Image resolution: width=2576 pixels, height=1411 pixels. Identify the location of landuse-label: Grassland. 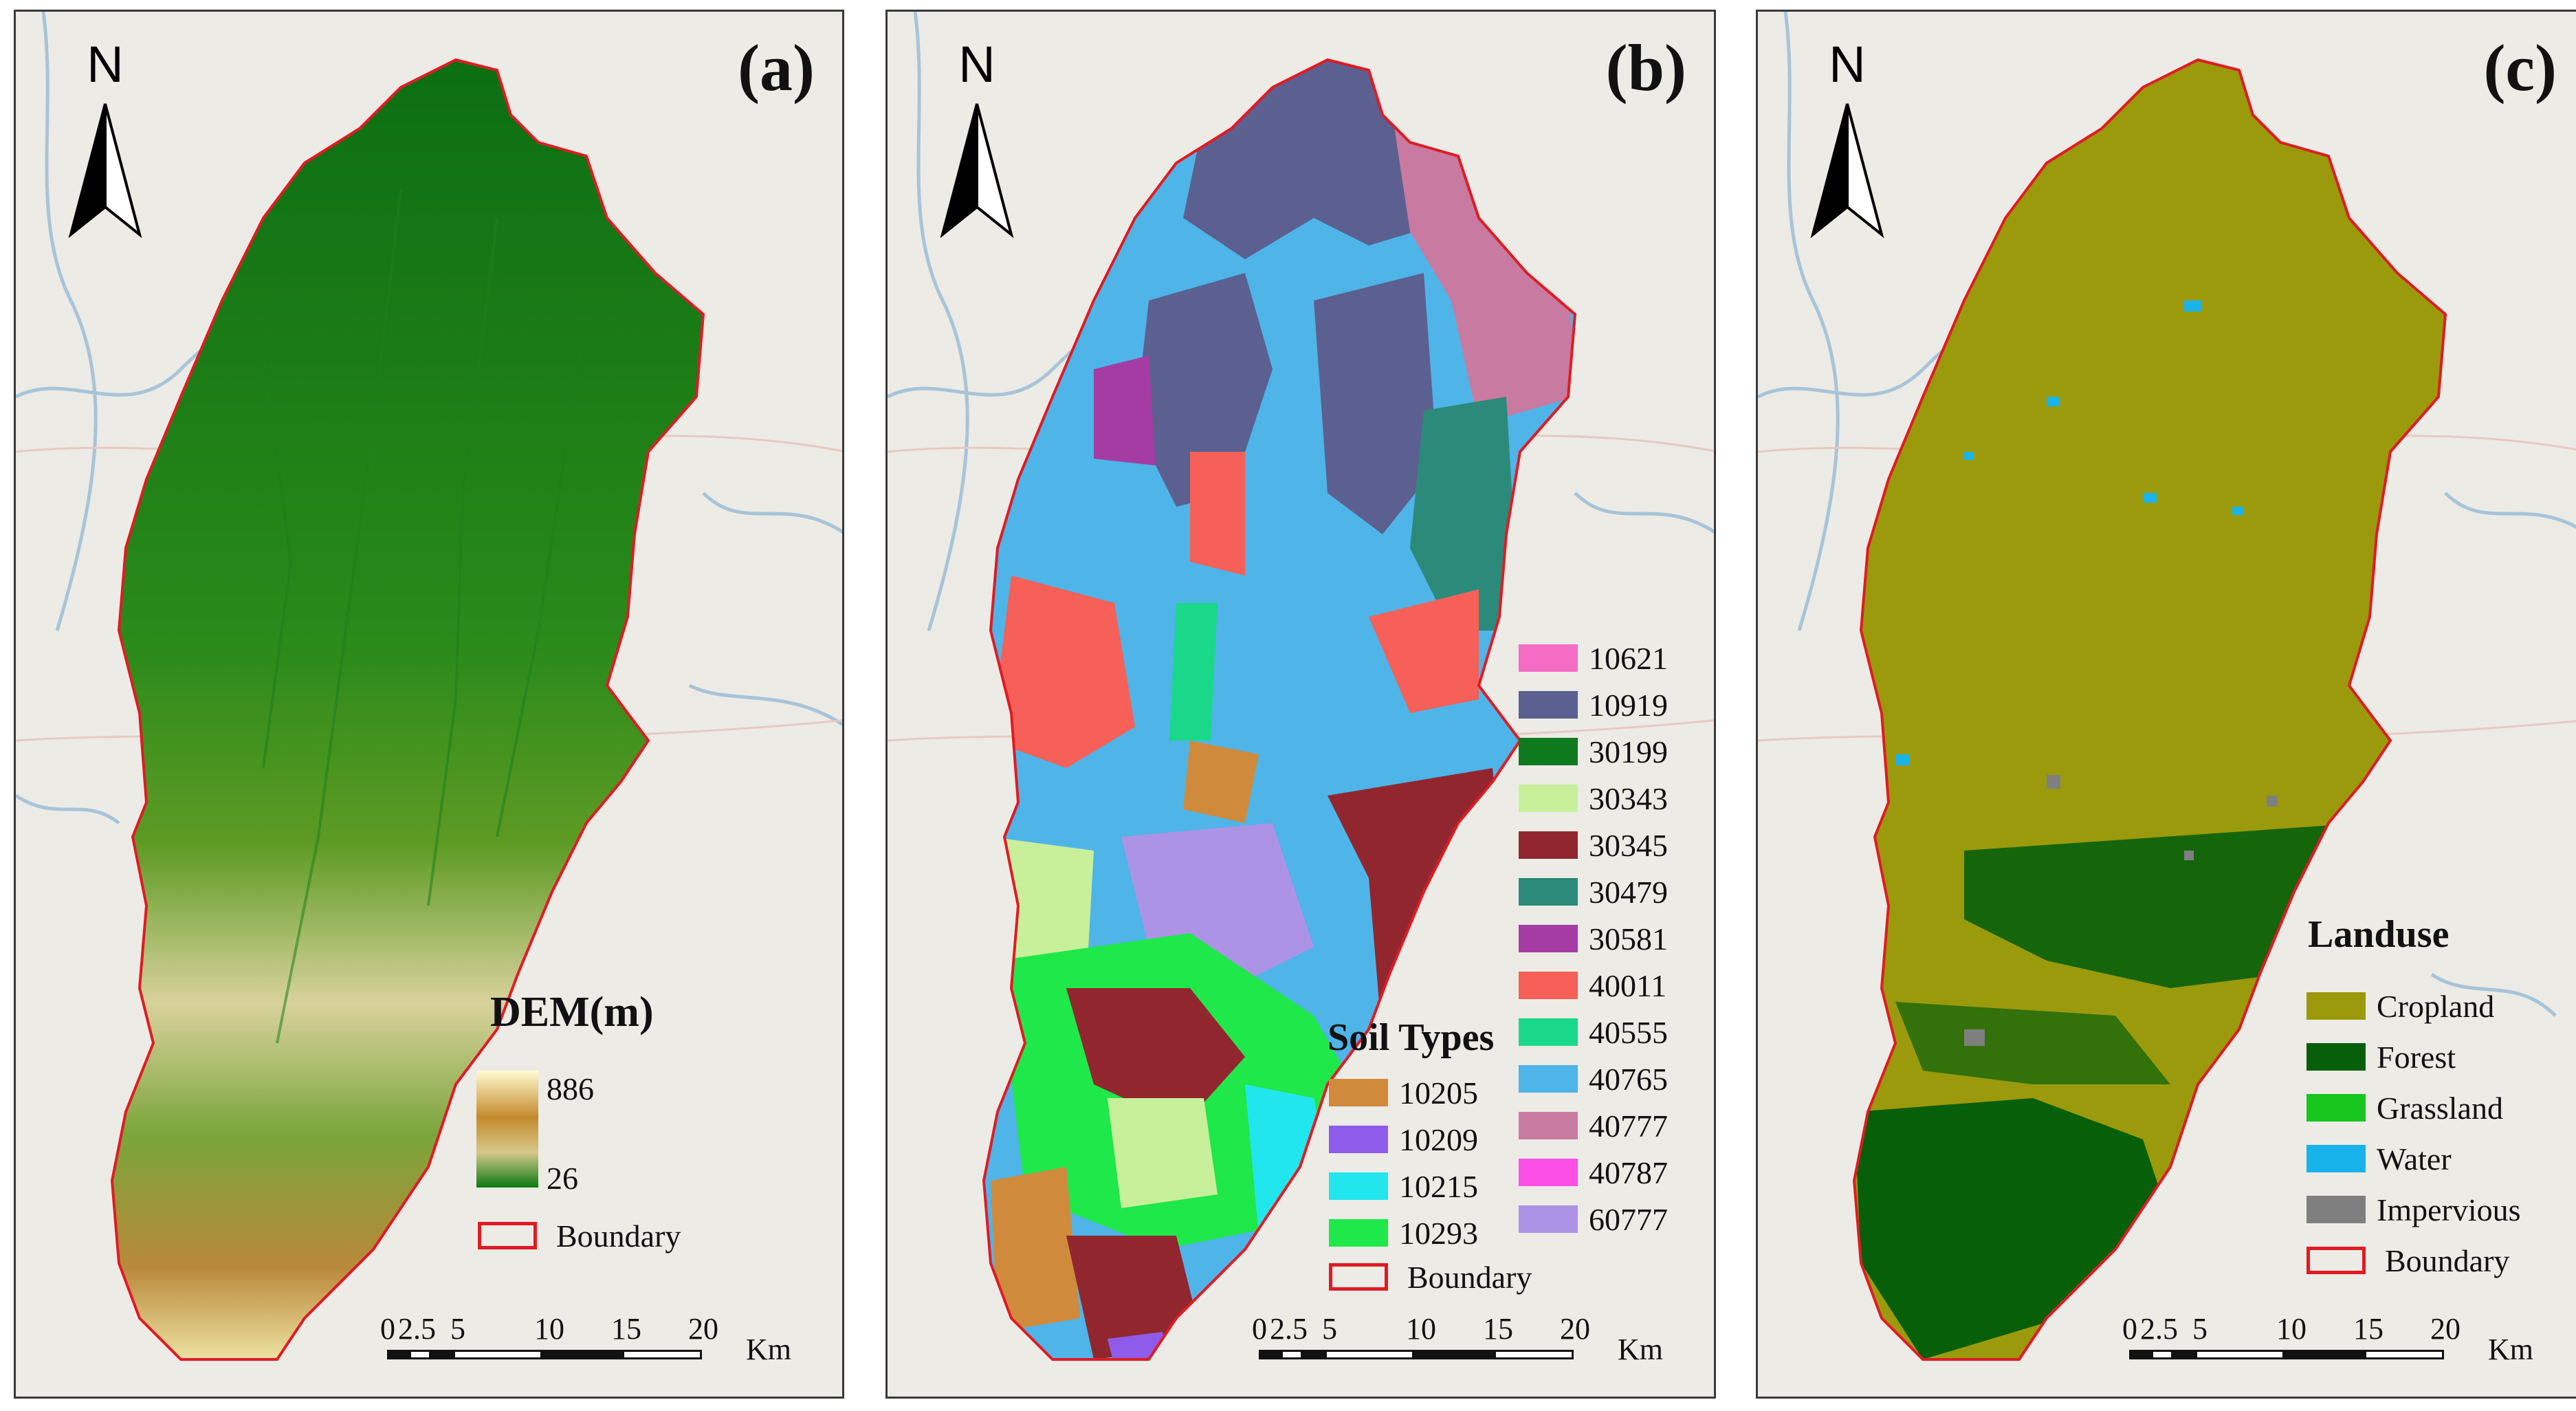
(2440, 1108).